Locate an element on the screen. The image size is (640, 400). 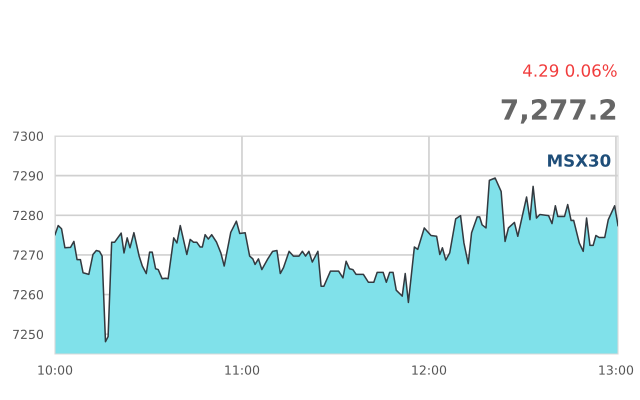
text: 7,277.2 is located at coordinates (559, 111).